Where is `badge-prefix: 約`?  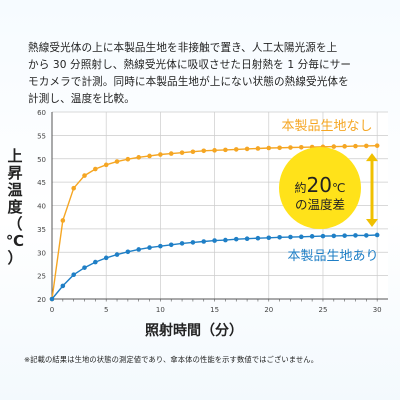
badge-prefix: 約 is located at coordinates (301, 187).